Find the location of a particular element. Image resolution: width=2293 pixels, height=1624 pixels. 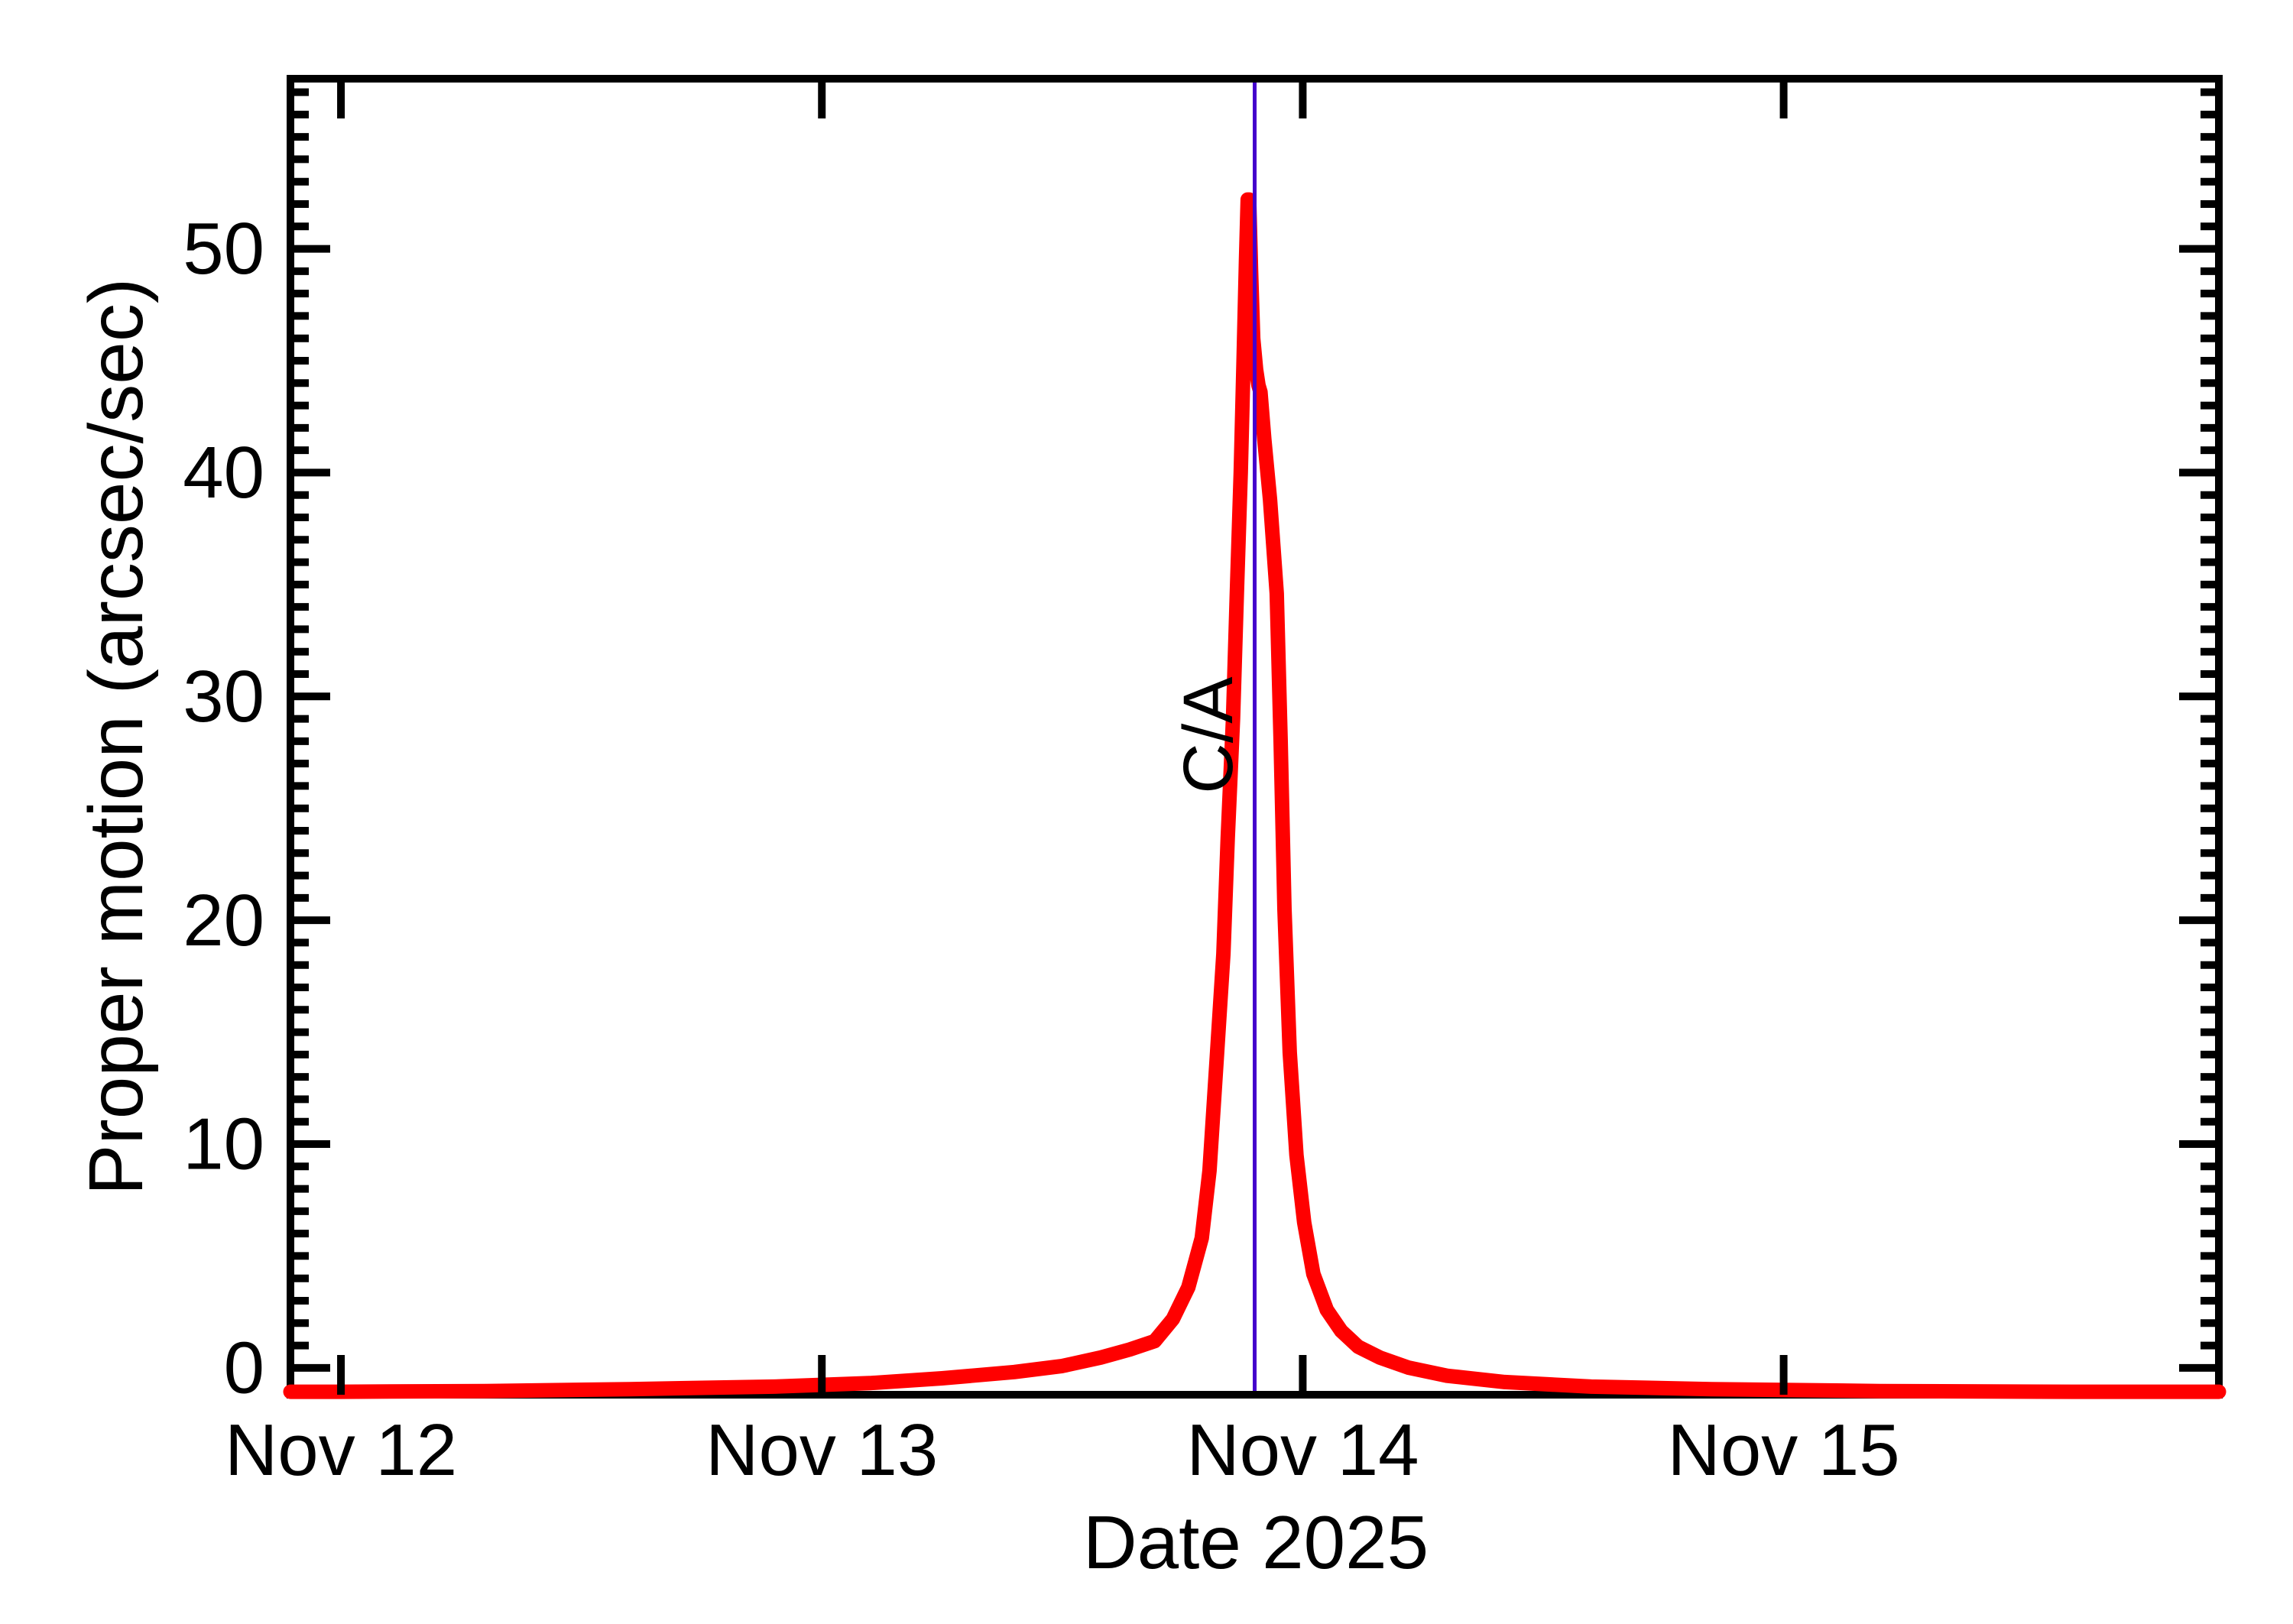

y-tick-label: 40 is located at coordinates (223, 473).